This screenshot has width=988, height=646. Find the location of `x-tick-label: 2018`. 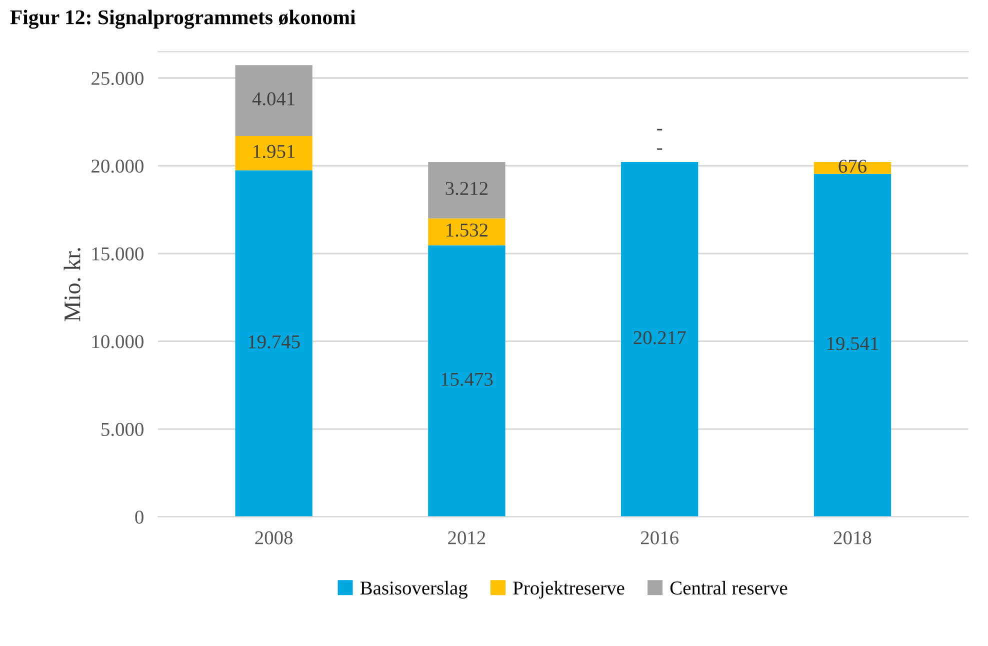

x-tick-label: 2018 is located at coordinates (853, 537).